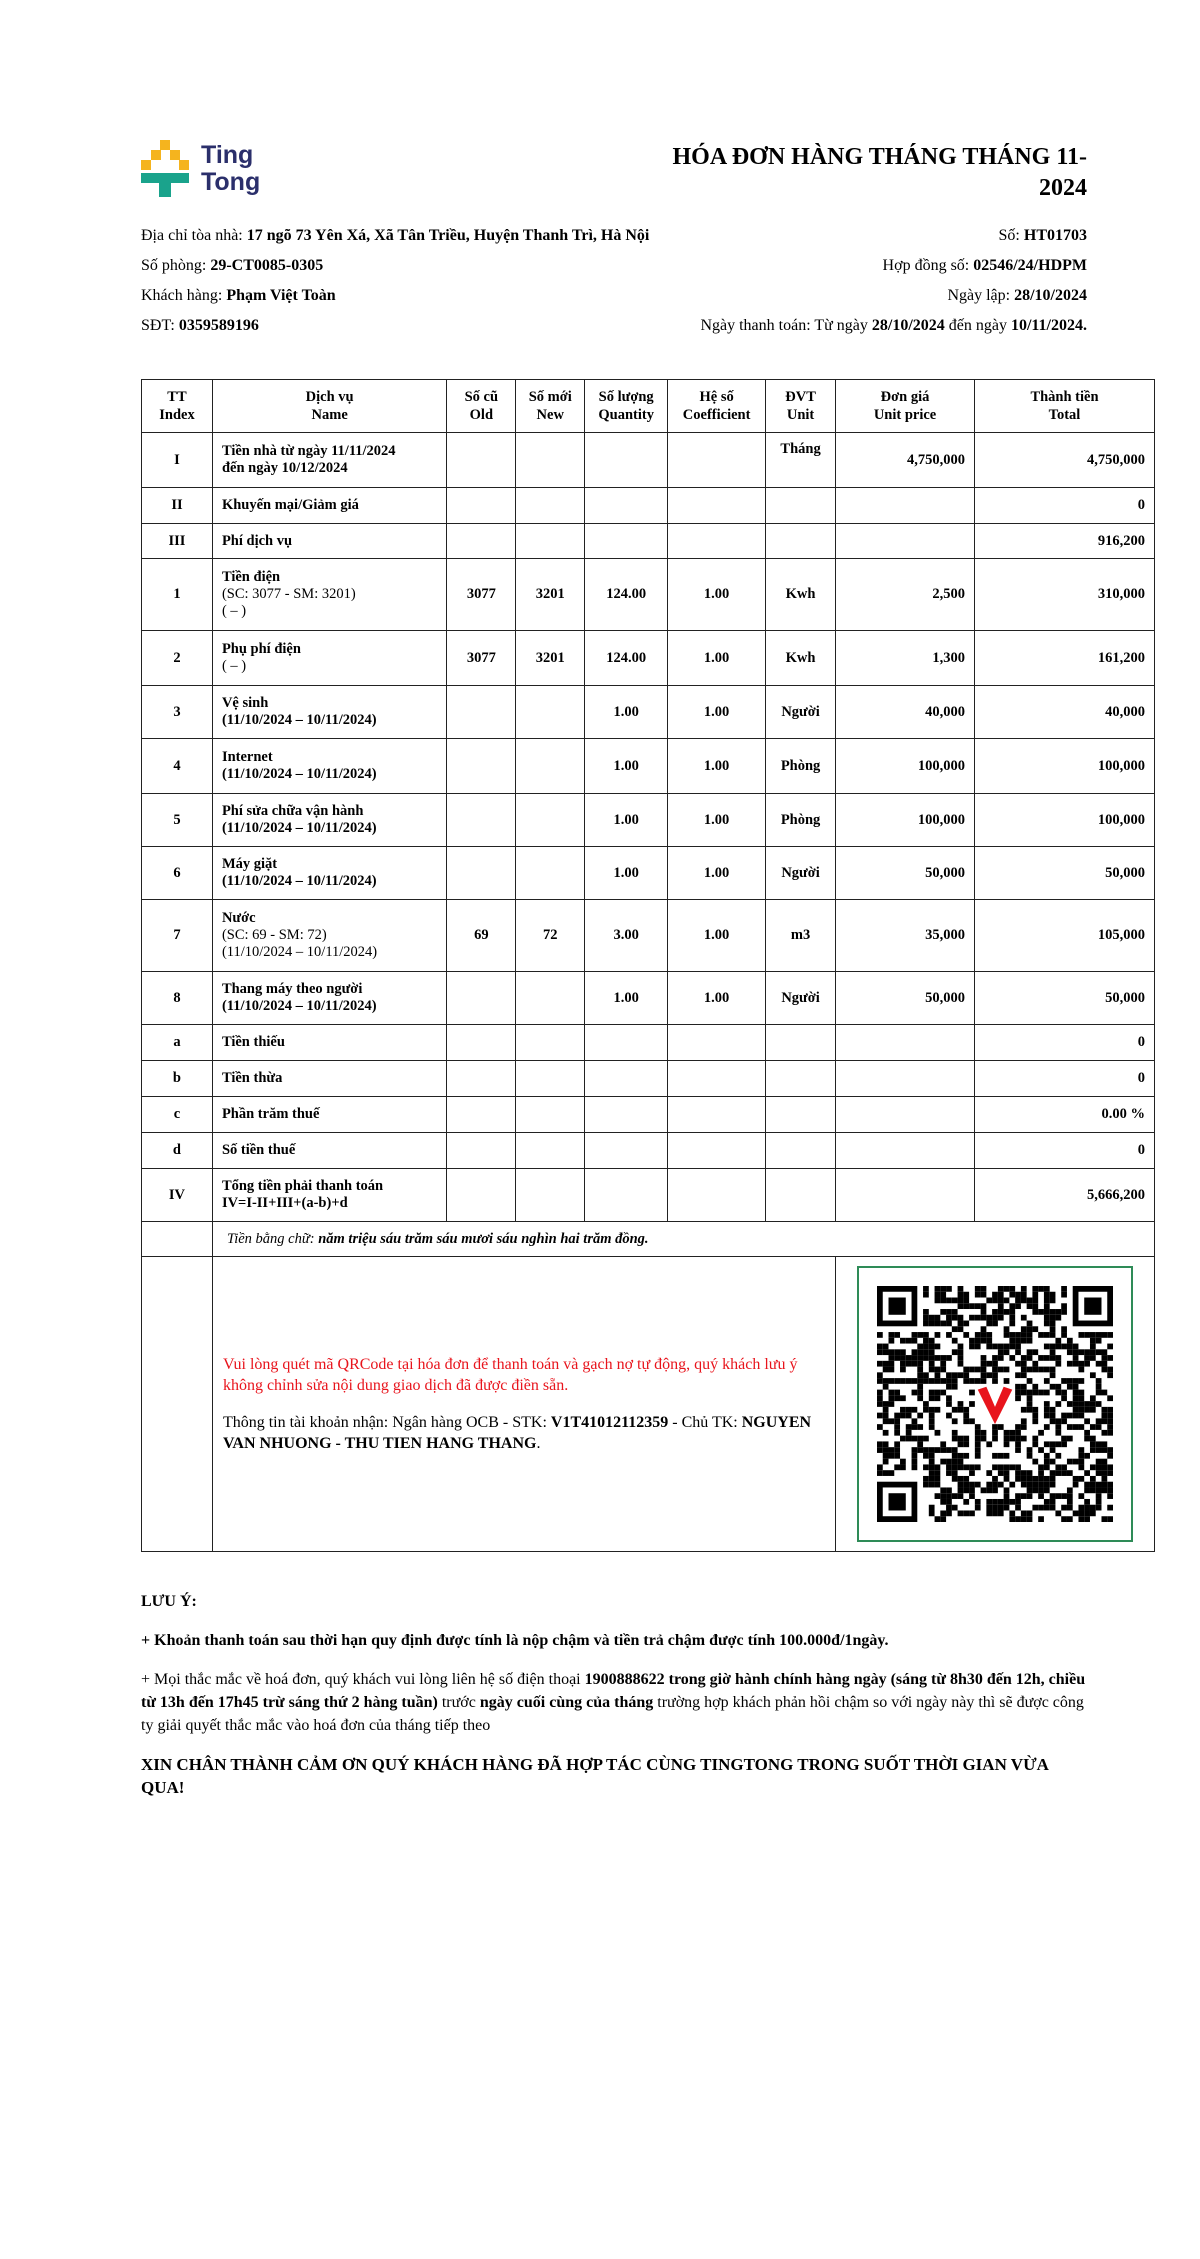 This screenshot has width=1200, height=2259. What do you see at coordinates (801, 935) in the screenshot?
I see `row-unit: m3` at bounding box center [801, 935].